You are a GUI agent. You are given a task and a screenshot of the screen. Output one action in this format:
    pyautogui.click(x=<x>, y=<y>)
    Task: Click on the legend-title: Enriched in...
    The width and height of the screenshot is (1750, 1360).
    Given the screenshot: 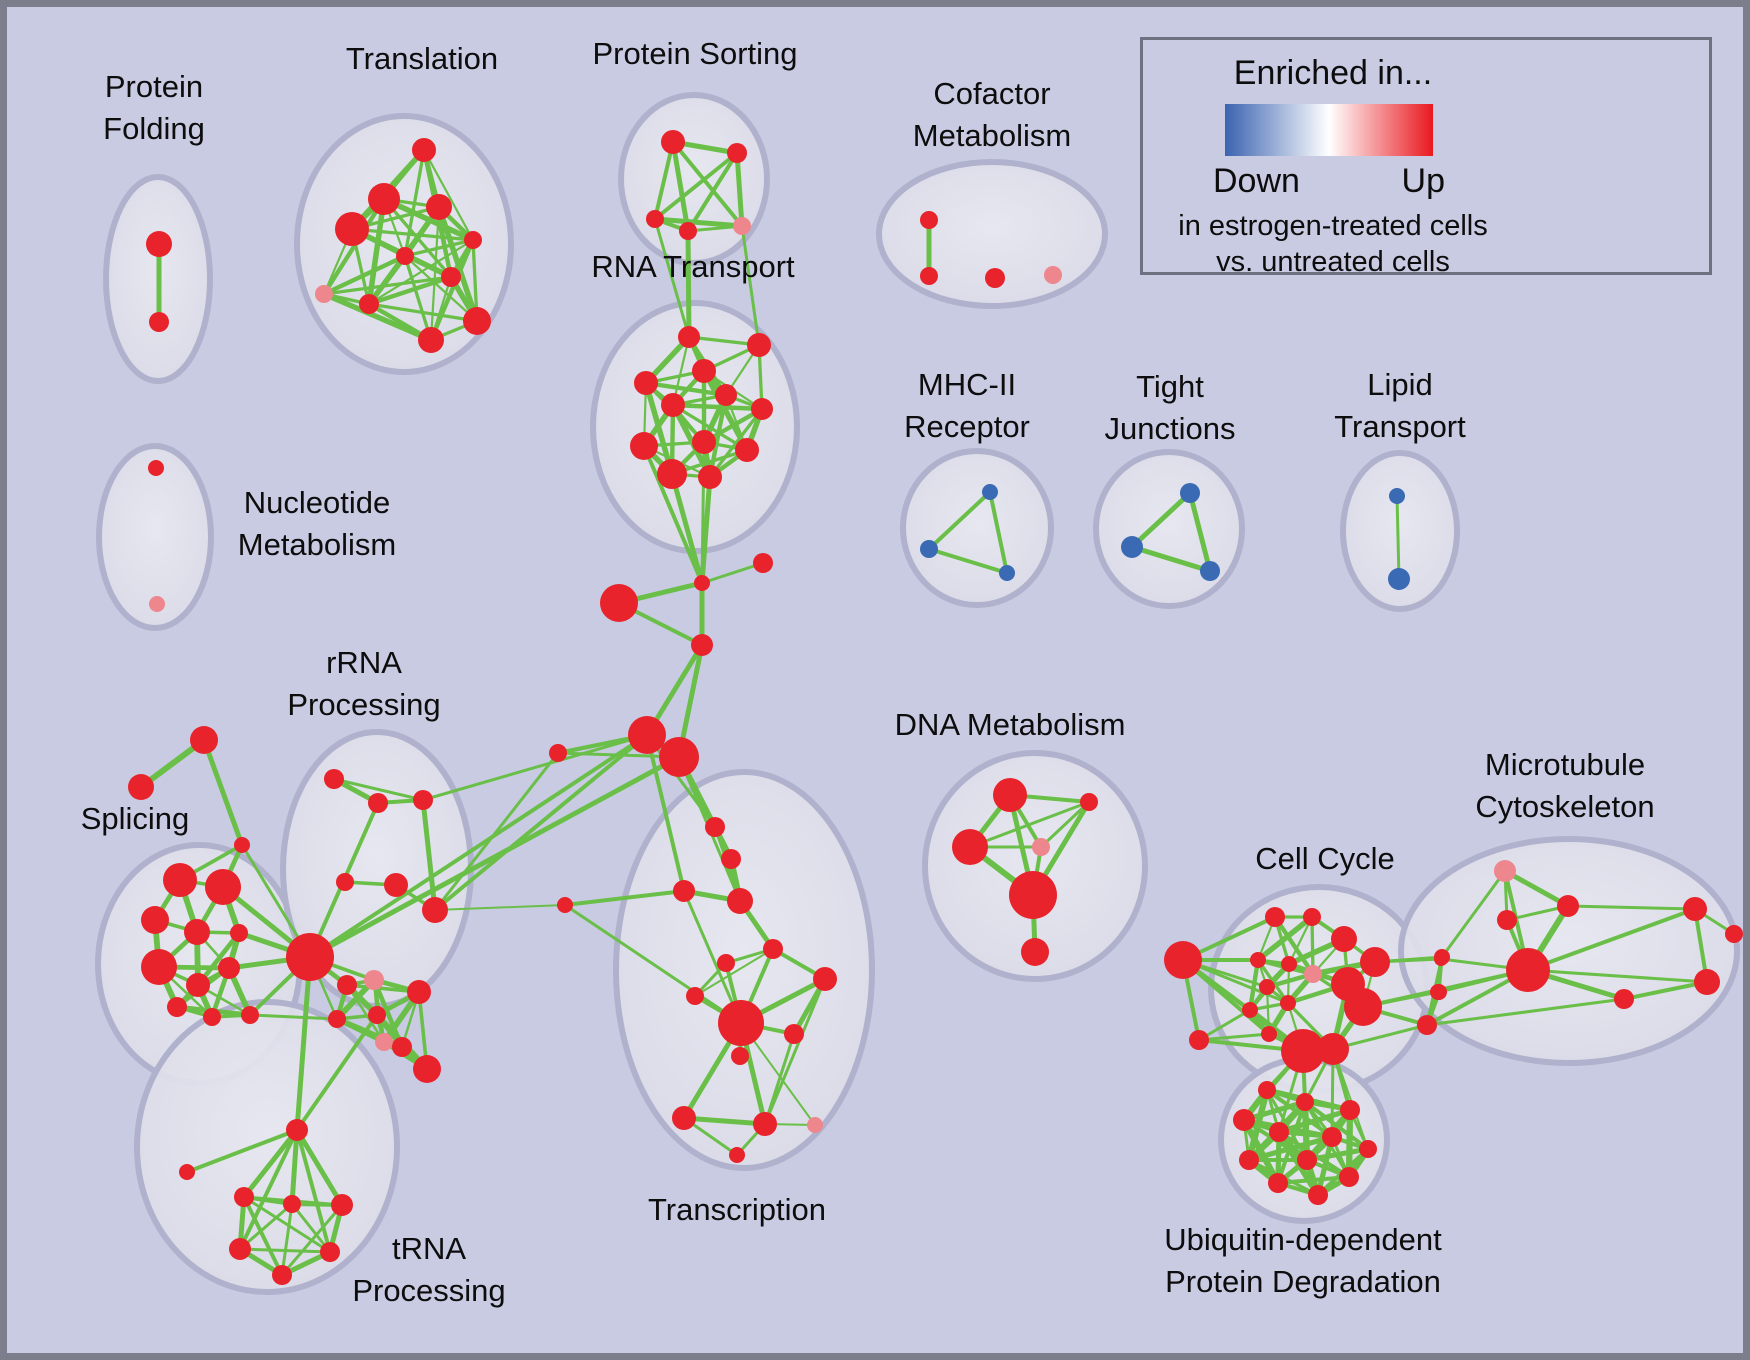 What is the action you would take?
    pyautogui.click(x=1333, y=73)
    